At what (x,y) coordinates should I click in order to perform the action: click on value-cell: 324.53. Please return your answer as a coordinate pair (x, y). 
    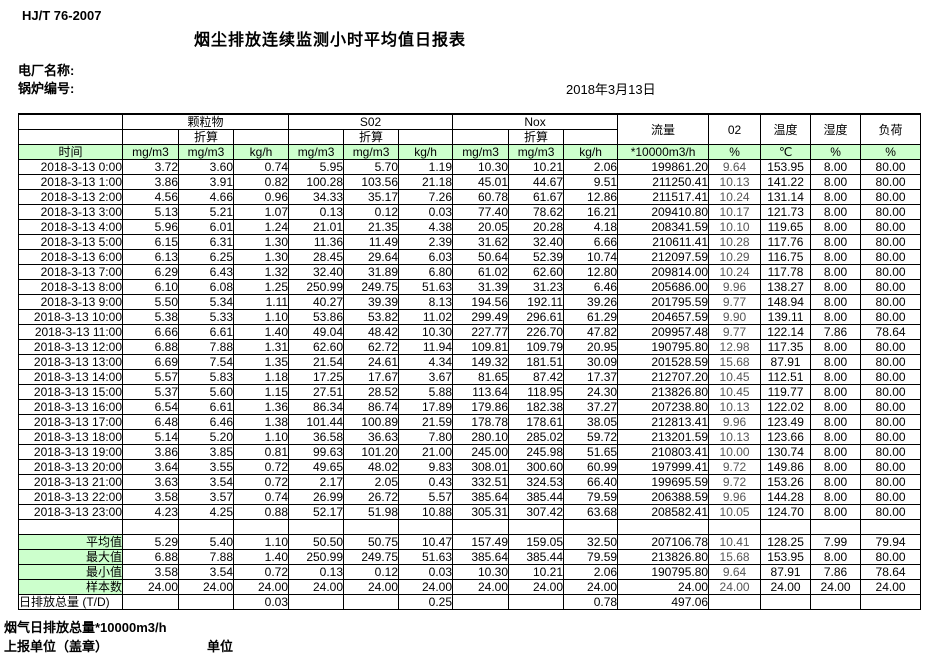
    Looking at the image, I should click on (536, 482).